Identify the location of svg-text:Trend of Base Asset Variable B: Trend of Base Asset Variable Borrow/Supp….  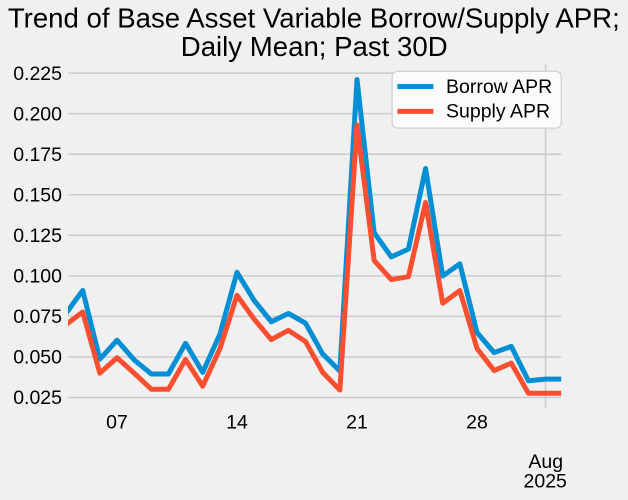
(314, 18).